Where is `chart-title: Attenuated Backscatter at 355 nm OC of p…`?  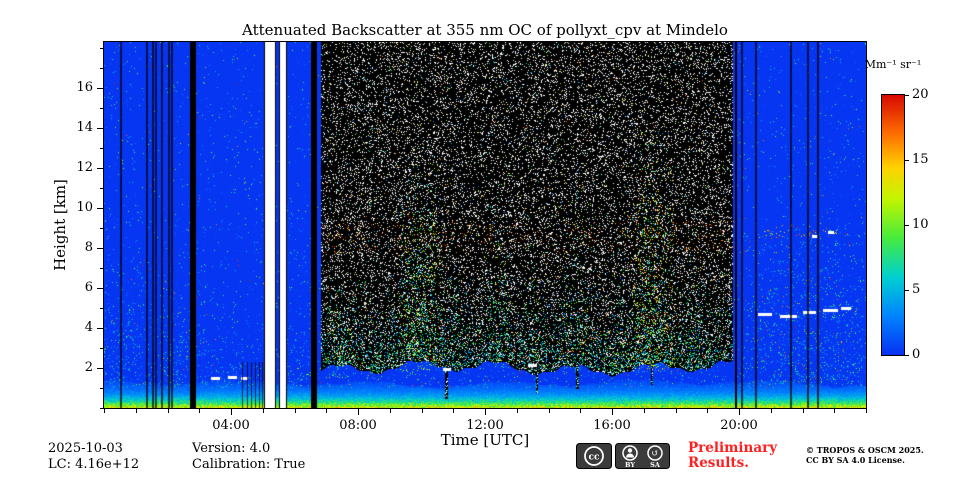 chart-title: Attenuated Backscatter at 355 nm OC of p… is located at coordinates (485, 30).